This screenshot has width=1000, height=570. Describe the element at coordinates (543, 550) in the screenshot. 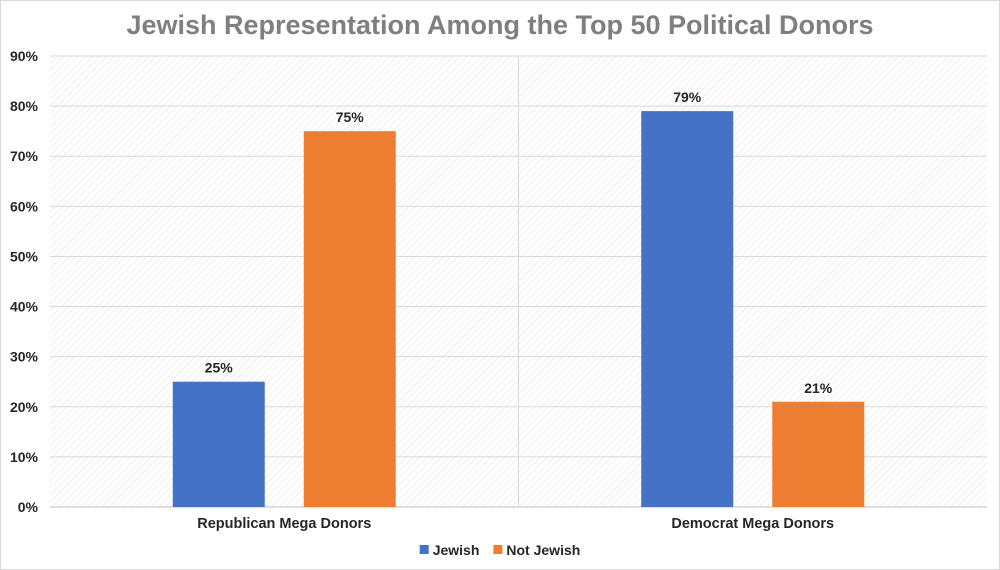

I see `legend-label: Not Jewish` at that location.